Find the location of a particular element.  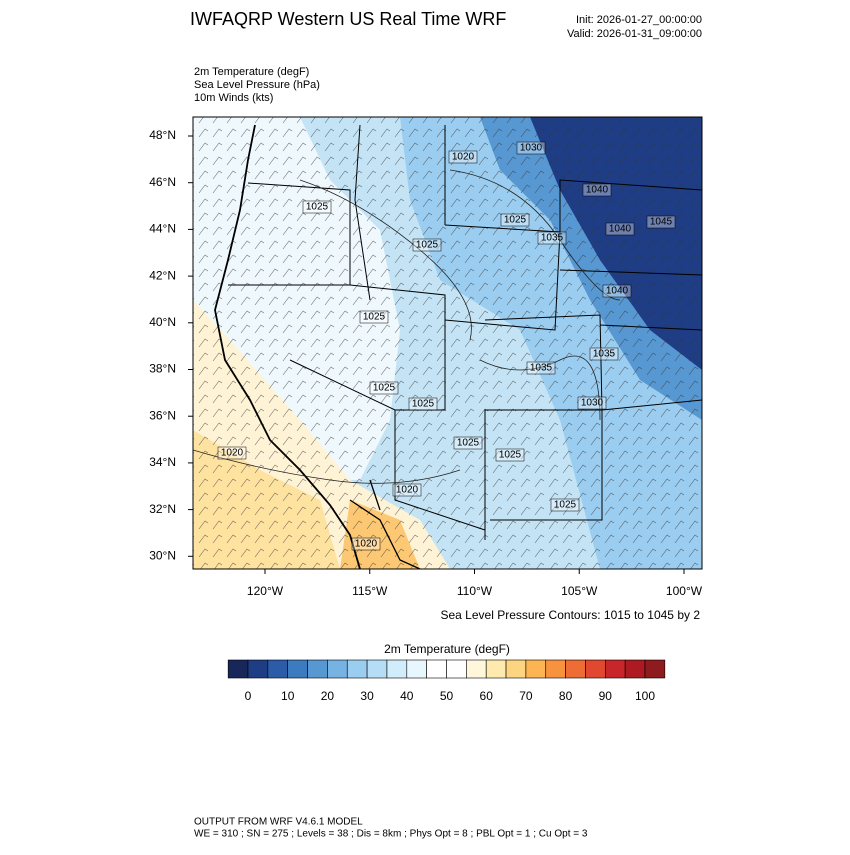

colorbar-tick-label: 80 is located at coordinates (566, 696).